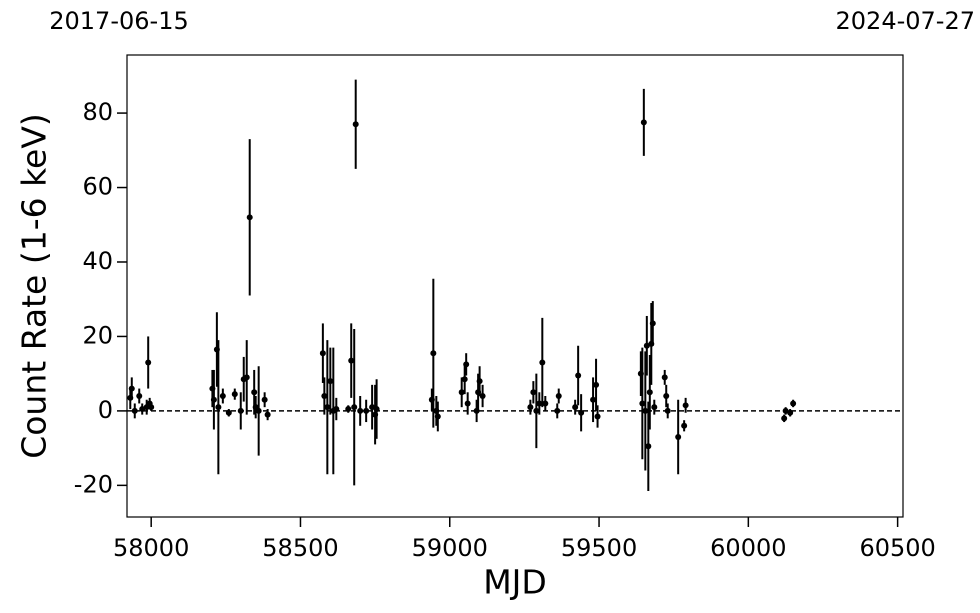 The width and height of the screenshot is (980, 613). What do you see at coordinates (450, 548) in the screenshot?
I see `x-tick-label: 59000` at bounding box center [450, 548].